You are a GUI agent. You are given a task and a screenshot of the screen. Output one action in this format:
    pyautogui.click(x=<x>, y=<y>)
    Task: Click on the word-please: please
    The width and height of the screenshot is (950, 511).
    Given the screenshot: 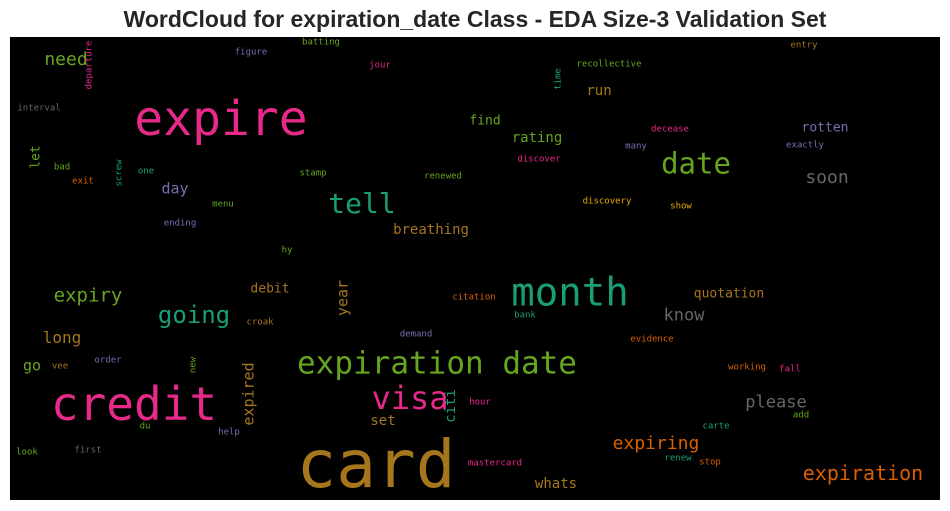 What is the action you would take?
    pyautogui.click(x=776, y=402)
    